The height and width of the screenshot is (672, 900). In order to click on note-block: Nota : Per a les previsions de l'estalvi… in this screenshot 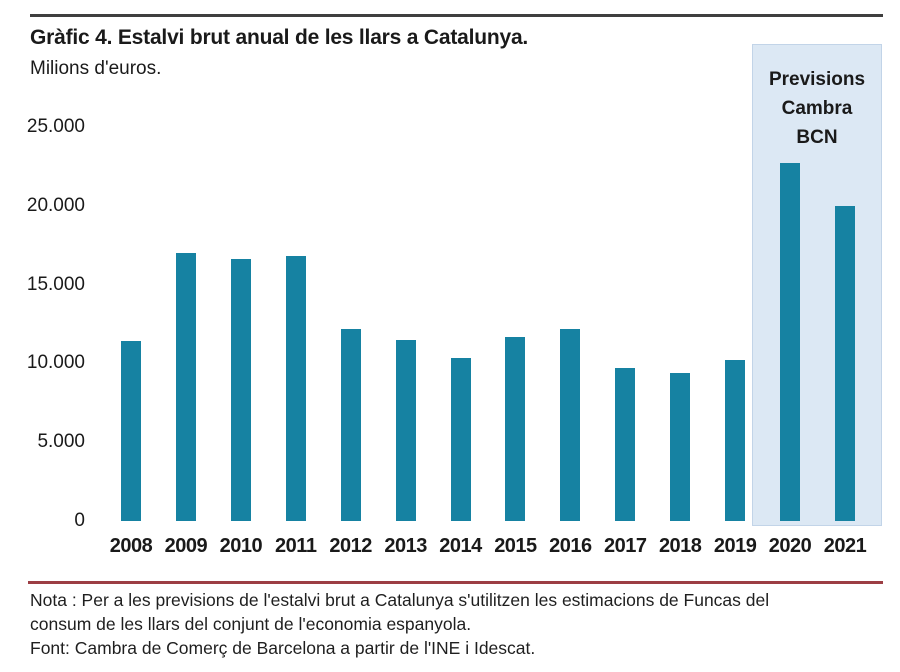, I will do `click(460, 624)`.